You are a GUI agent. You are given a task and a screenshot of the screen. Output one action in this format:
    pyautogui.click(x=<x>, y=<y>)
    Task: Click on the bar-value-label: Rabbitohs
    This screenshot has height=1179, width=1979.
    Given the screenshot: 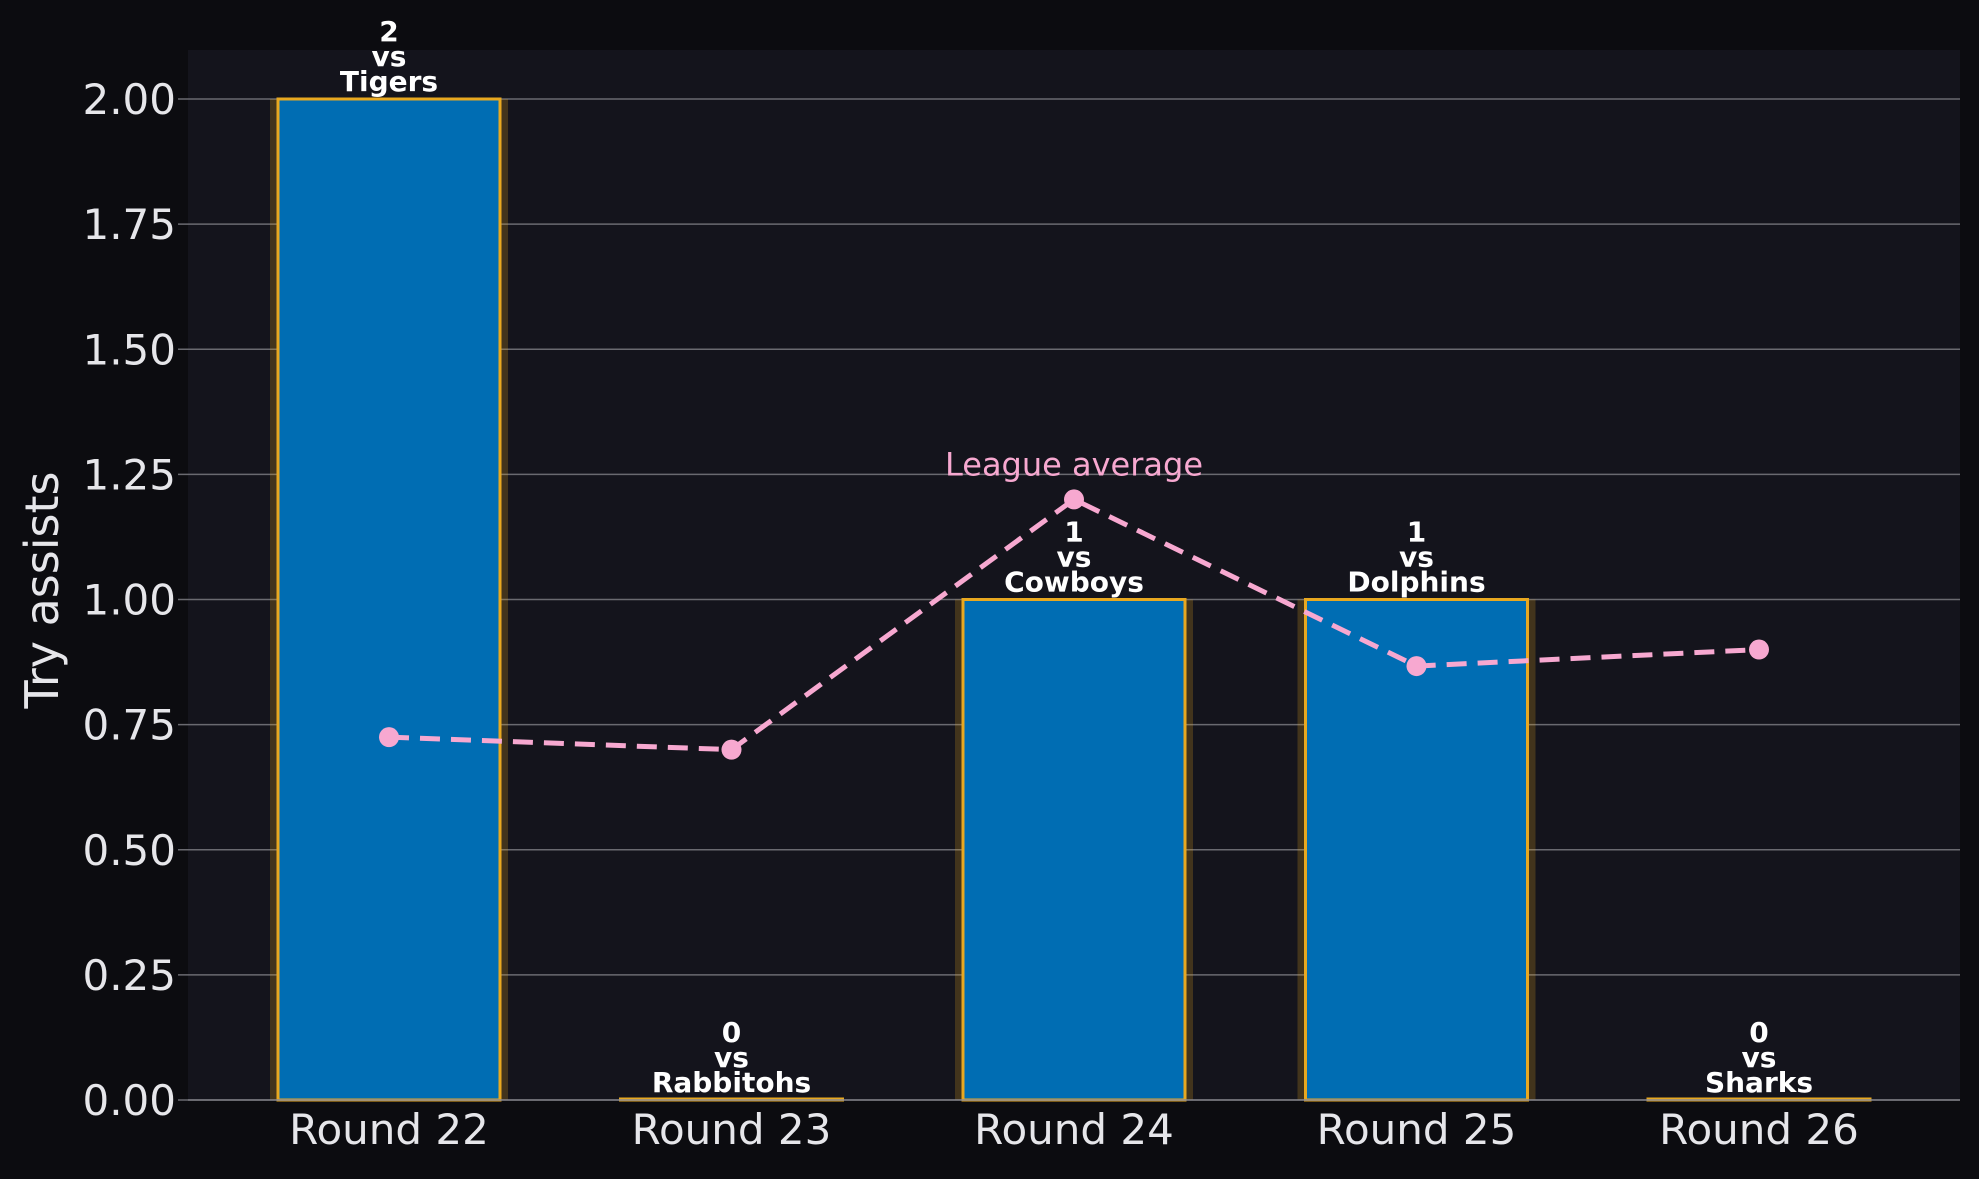 What is the action you would take?
    pyautogui.click(x=731, y=1082)
    